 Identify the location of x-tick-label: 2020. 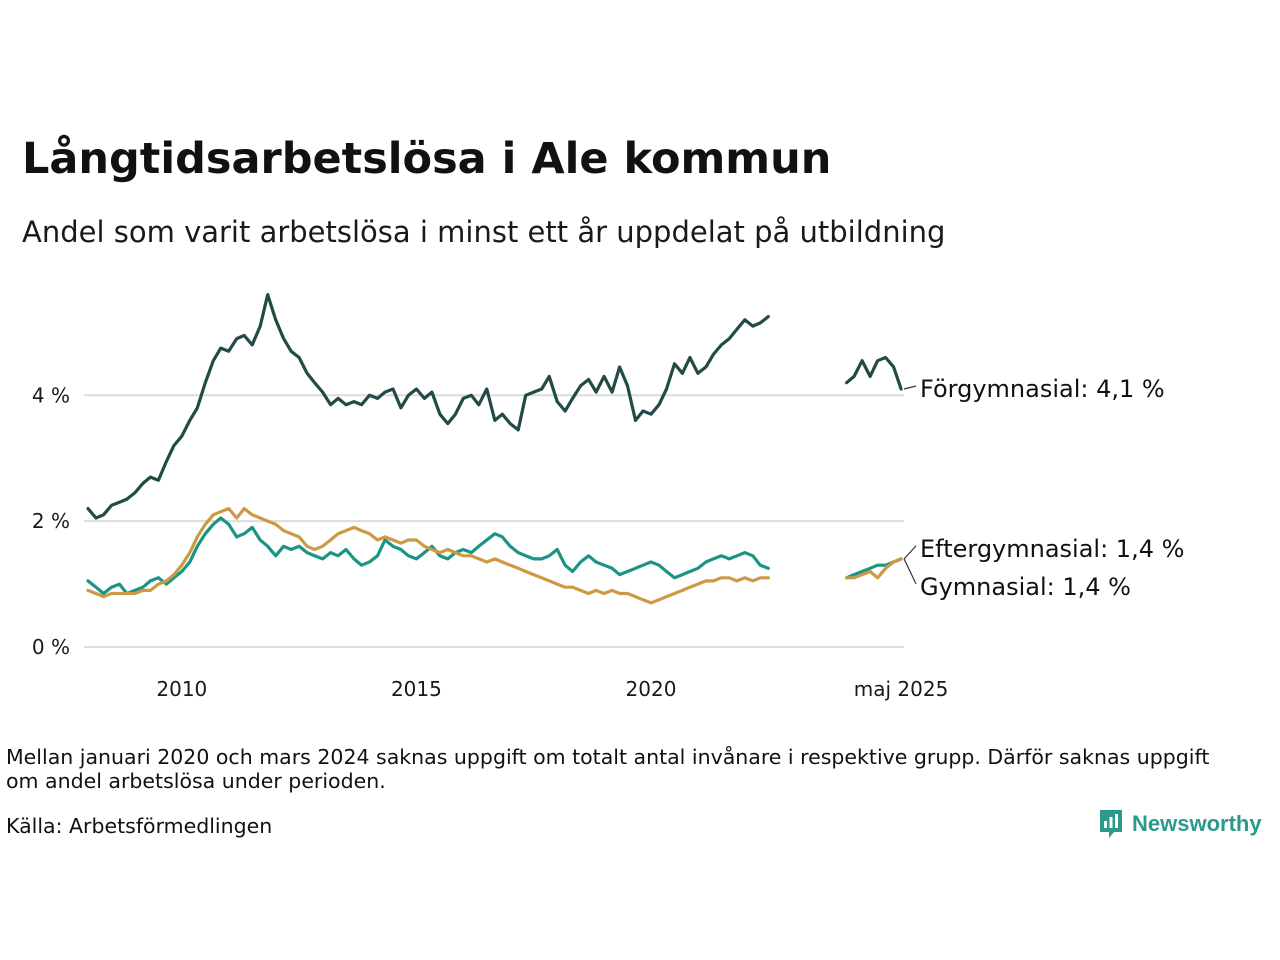
(651, 689).